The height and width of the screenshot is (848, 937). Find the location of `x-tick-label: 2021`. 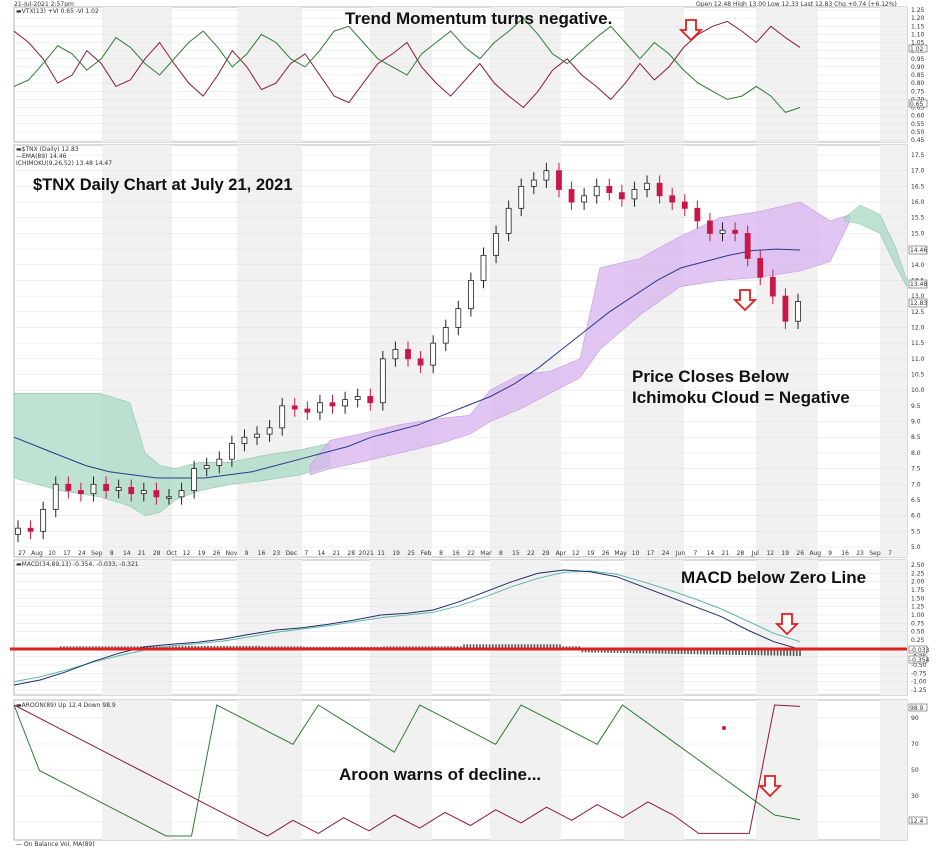

x-tick-label: 2021 is located at coordinates (366, 553).